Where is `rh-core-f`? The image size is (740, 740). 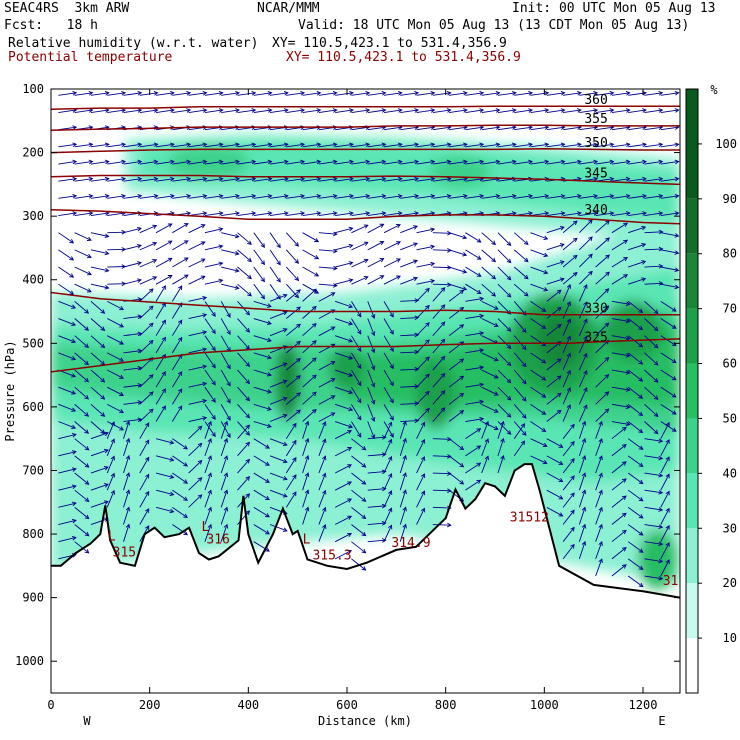 rh-core-f is located at coordinates (347, 368).